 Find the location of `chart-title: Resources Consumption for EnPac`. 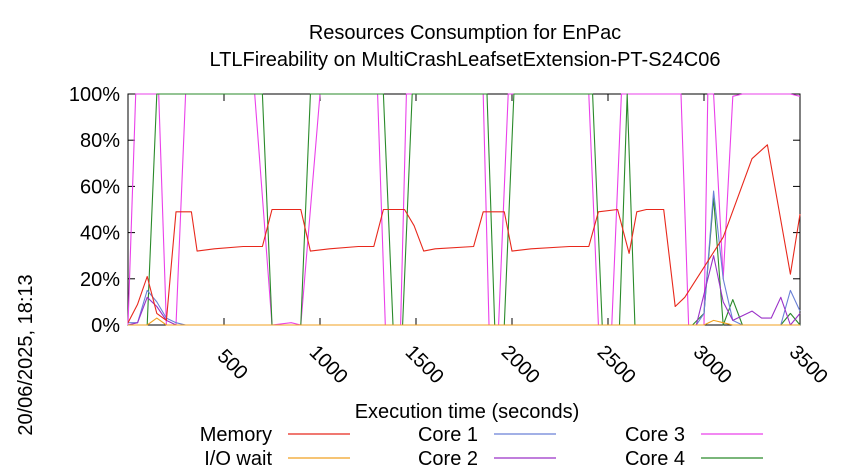

chart-title: Resources Consumption for EnPac is located at coordinates (465, 33).